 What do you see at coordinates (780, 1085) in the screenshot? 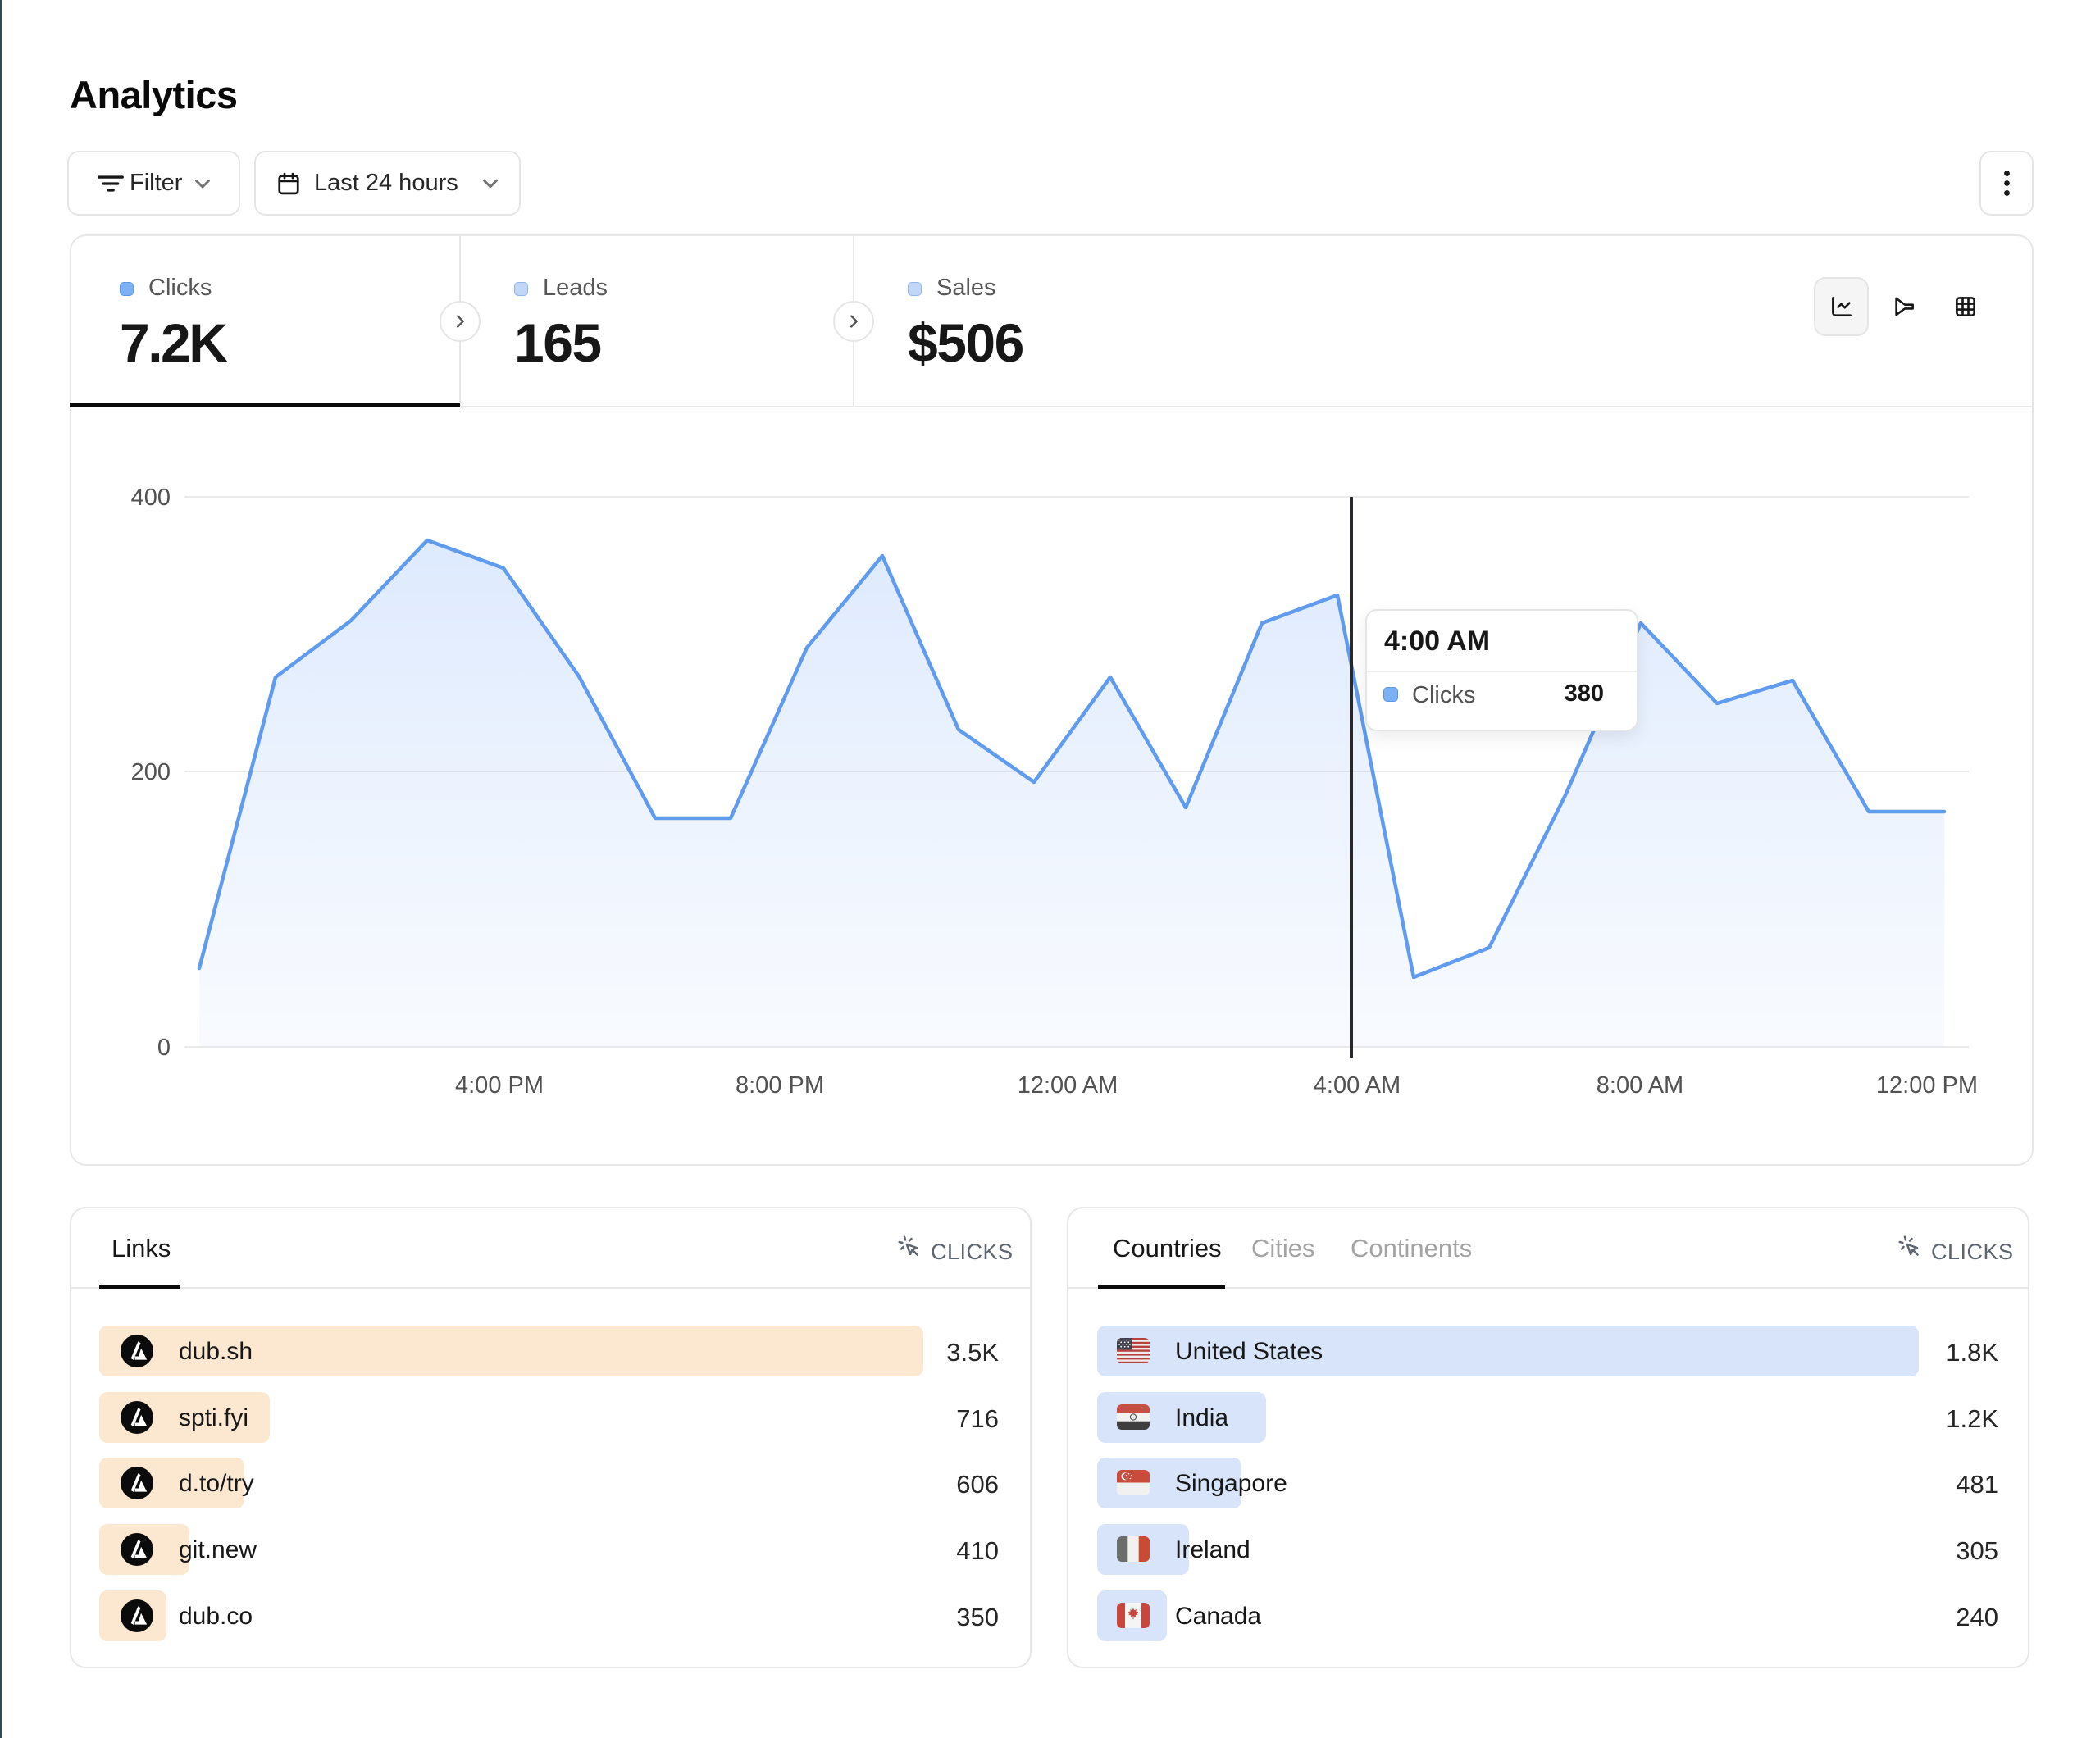
I see `svg-text: 8:00 PM` at bounding box center [780, 1085].